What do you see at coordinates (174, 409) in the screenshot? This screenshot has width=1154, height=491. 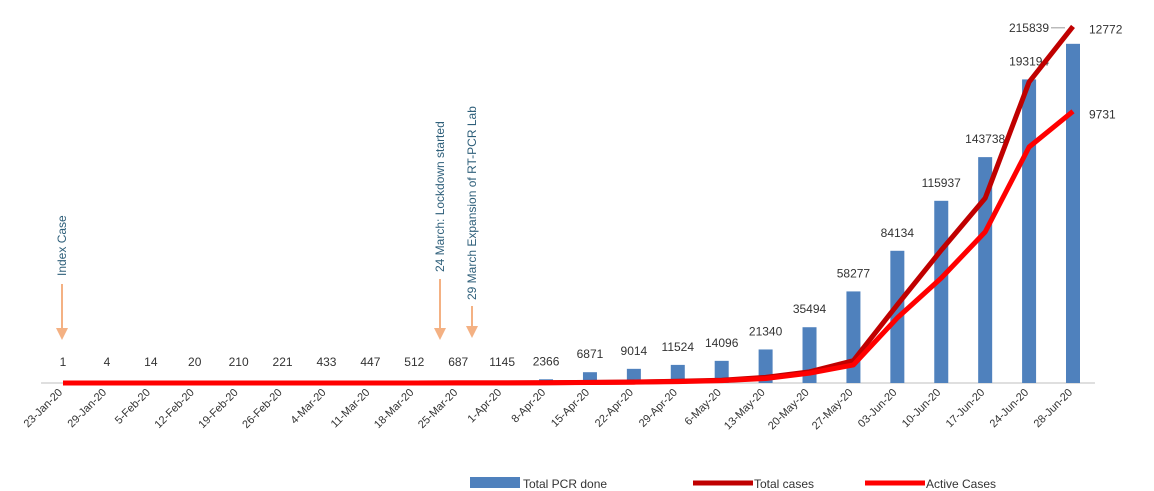 I see `x-tick-label: 12-Feb-20` at bounding box center [174, 409].